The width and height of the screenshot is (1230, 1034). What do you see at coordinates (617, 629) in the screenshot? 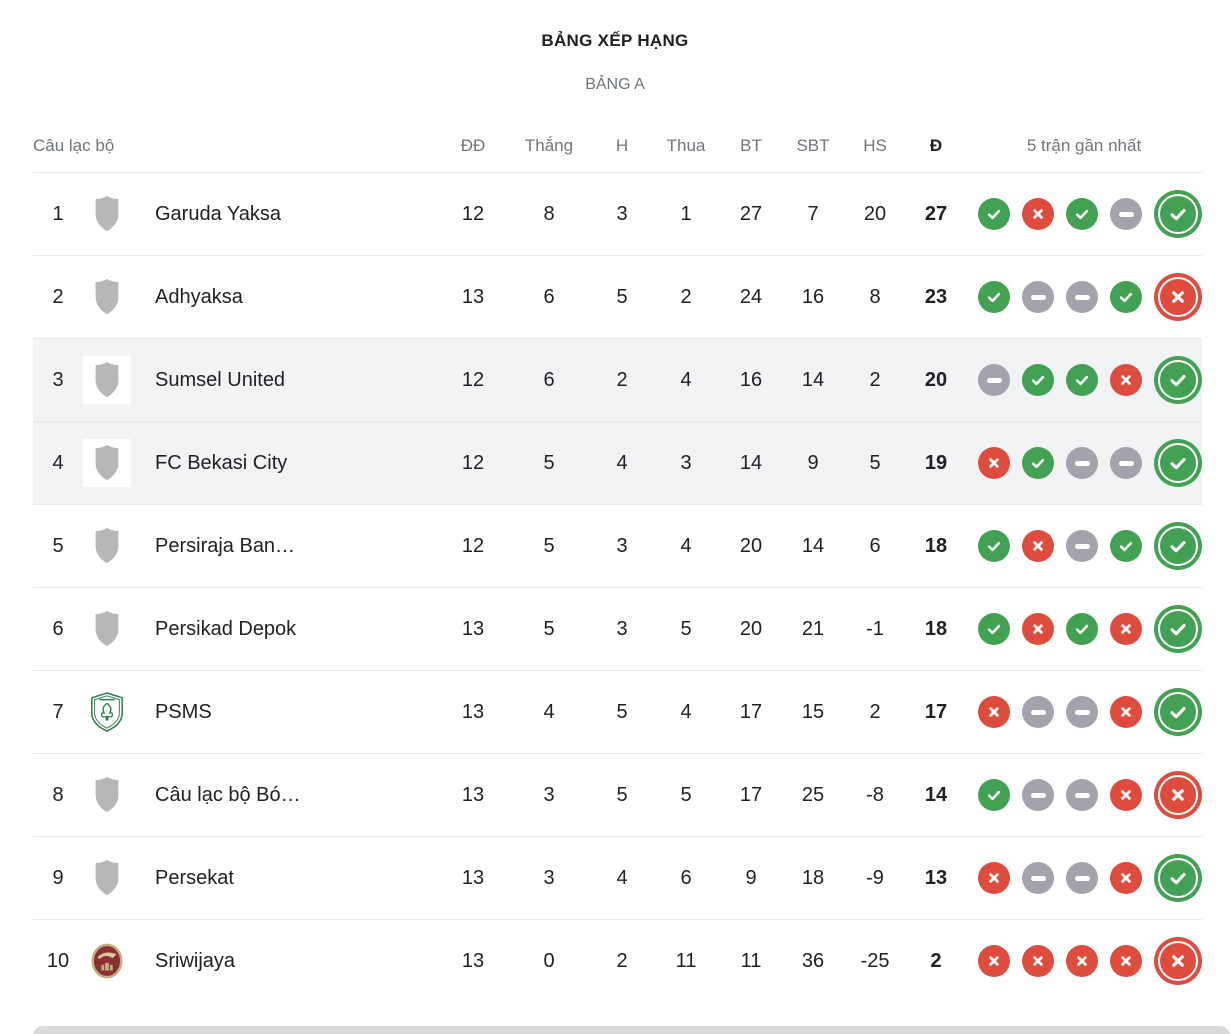
I see `team-row: 6 Persikad Depok 13 5 3 5 20 21 -1 18` at bounding box center [617, 629].